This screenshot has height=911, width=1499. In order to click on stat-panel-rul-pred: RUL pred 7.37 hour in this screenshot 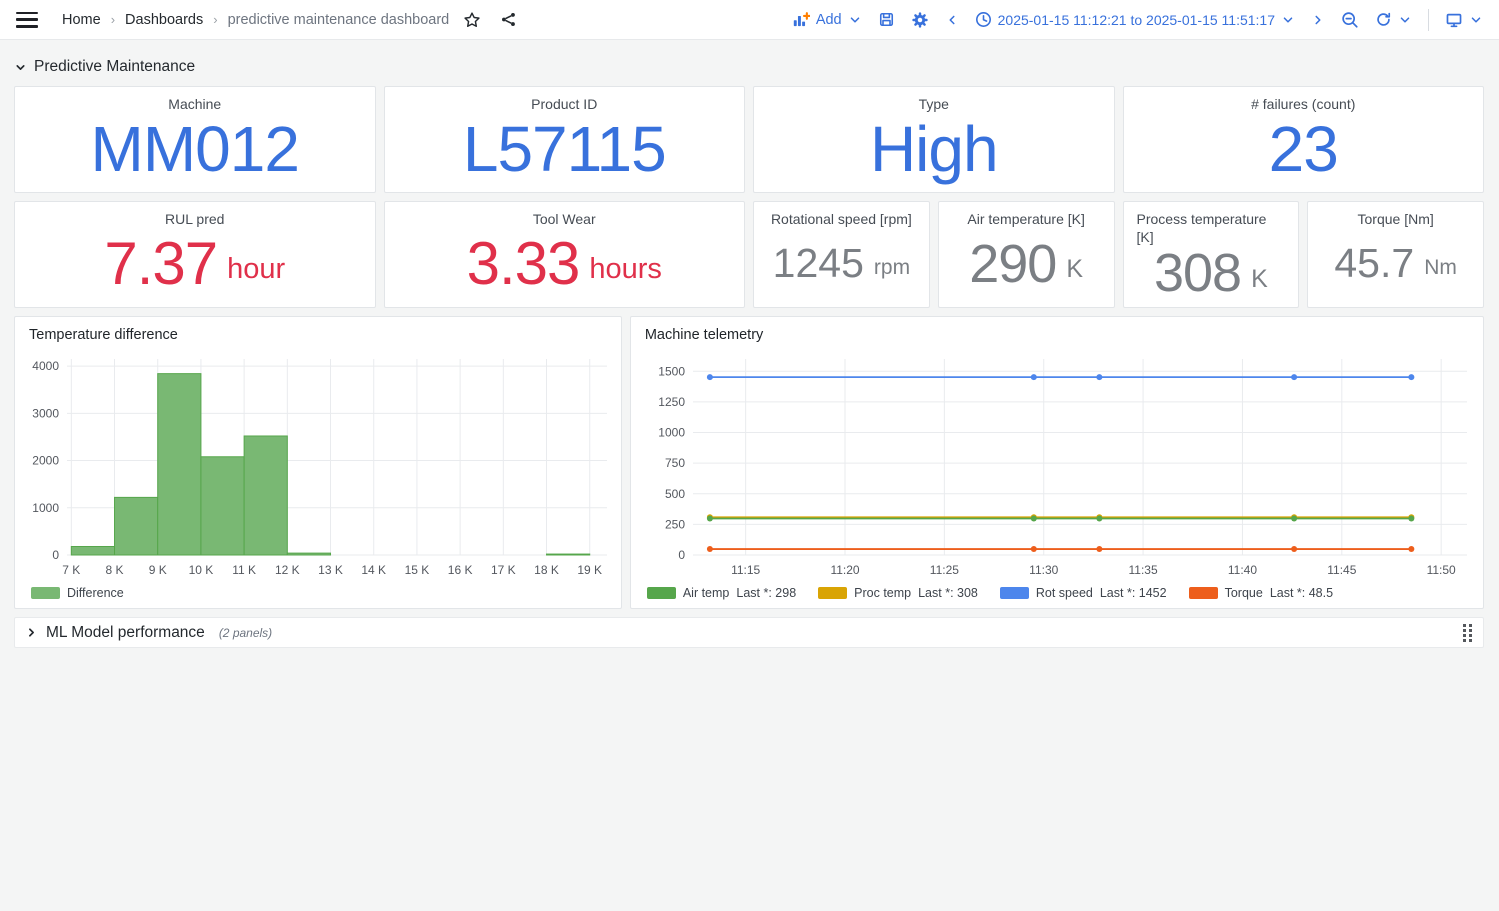, I will do `click(195, 254)`.